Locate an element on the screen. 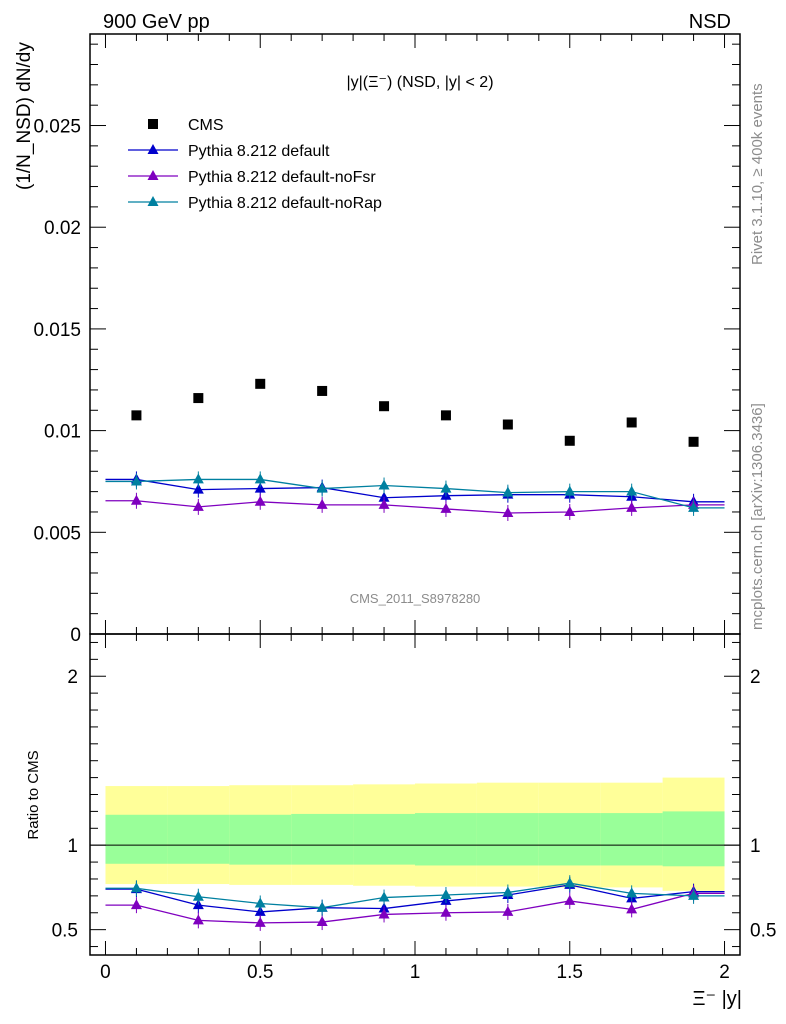 The height and width of the screenshot is (1024, 786). legend-label: Pythia 8.212 default is located at coordinates (259, 151).